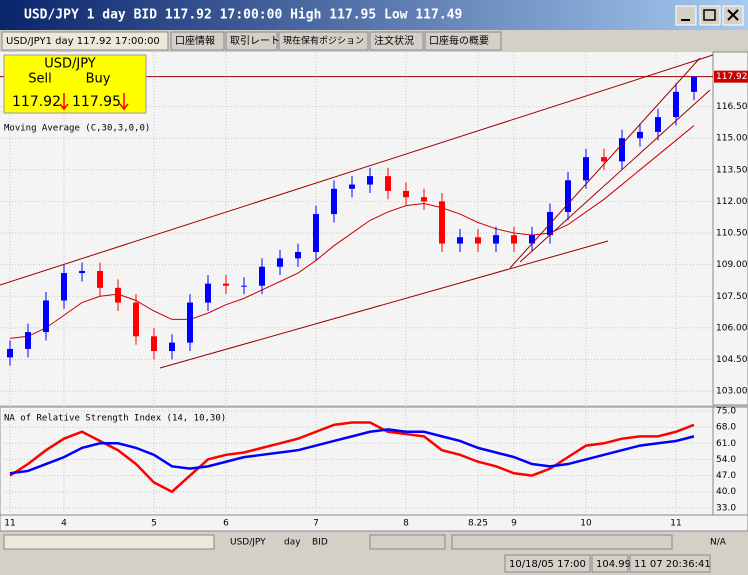 Image resolution: width=748 pixels, height=575 pixels. Describe the element at coordinates (96, 102) in the screenshot. I see `buy-price: 117.95` at that location.